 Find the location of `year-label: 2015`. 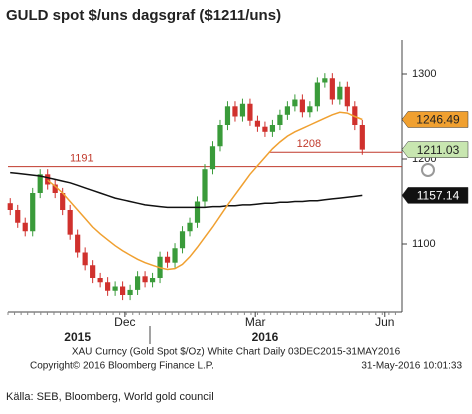

year-label: 2015 is located at coordinates (77, 337).